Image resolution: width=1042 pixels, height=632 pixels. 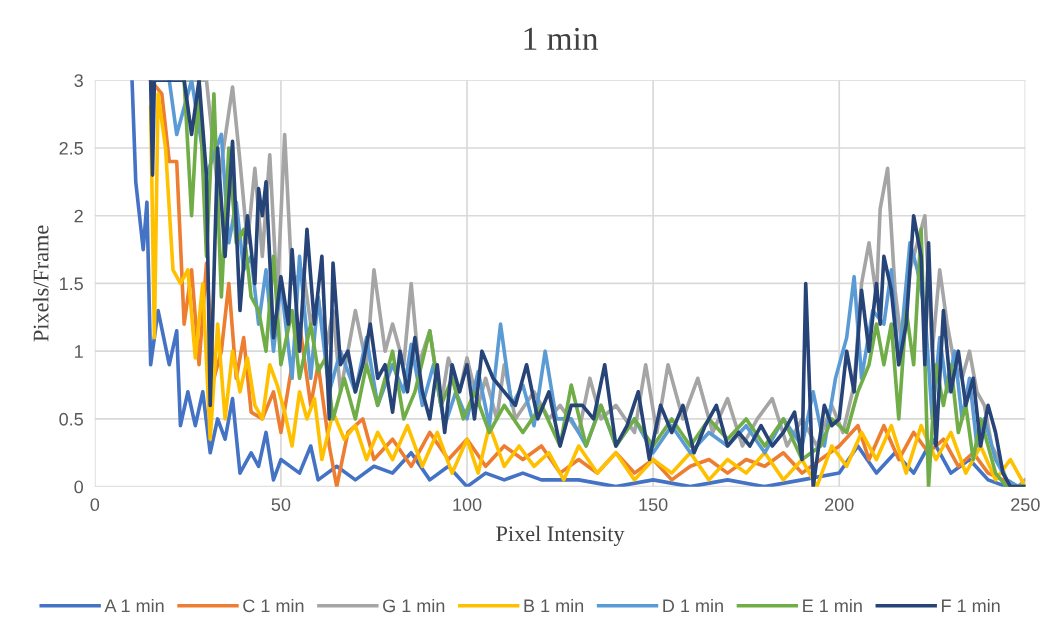 What do you see at coordinates (71, 284) in the screenshot?
I see `y-tick-label: 1.5` at bounding box center [71, 284].